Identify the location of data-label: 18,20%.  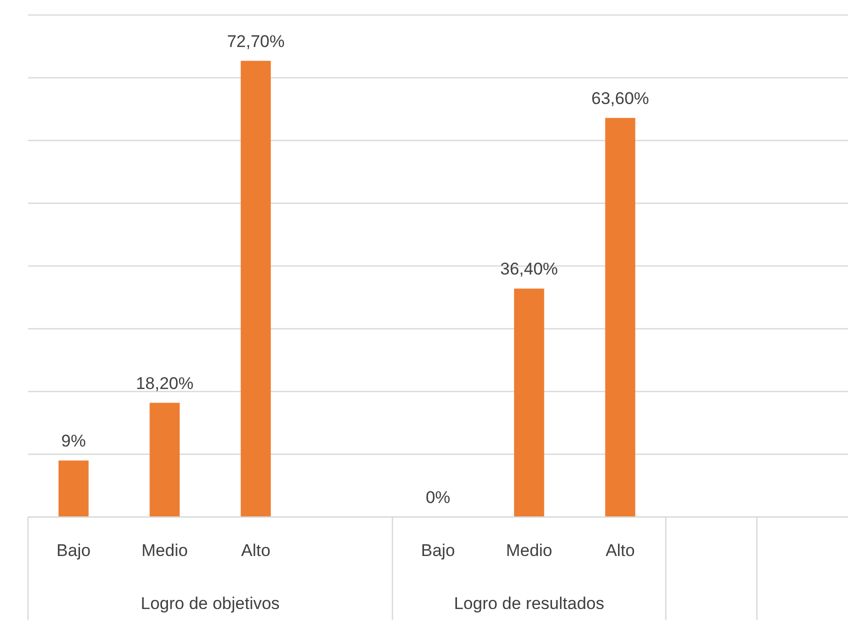
(165, 383).